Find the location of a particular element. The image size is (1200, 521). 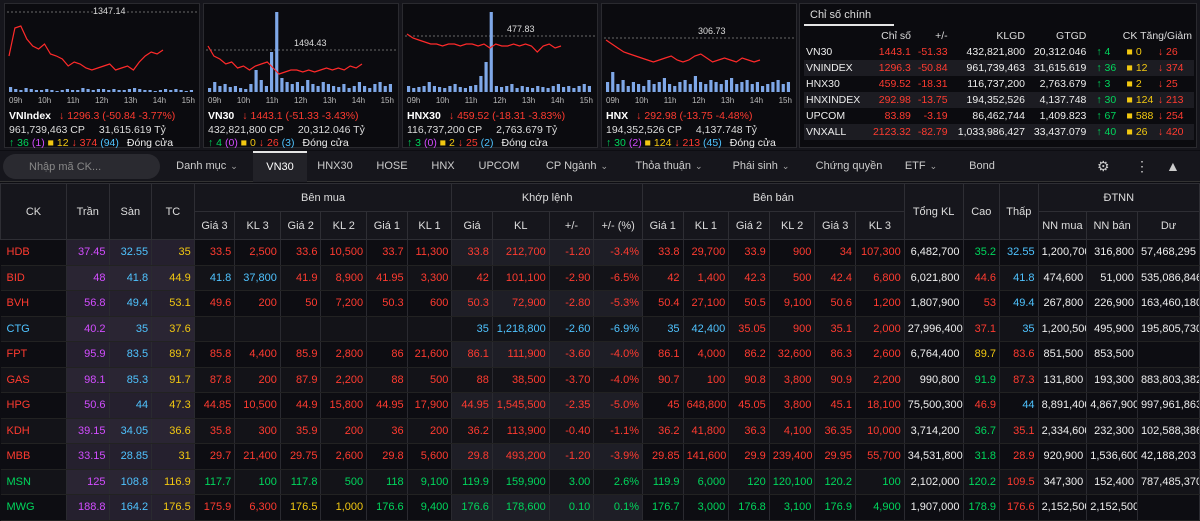

stock-symbol: HDB is located at coordinates (33, 252).